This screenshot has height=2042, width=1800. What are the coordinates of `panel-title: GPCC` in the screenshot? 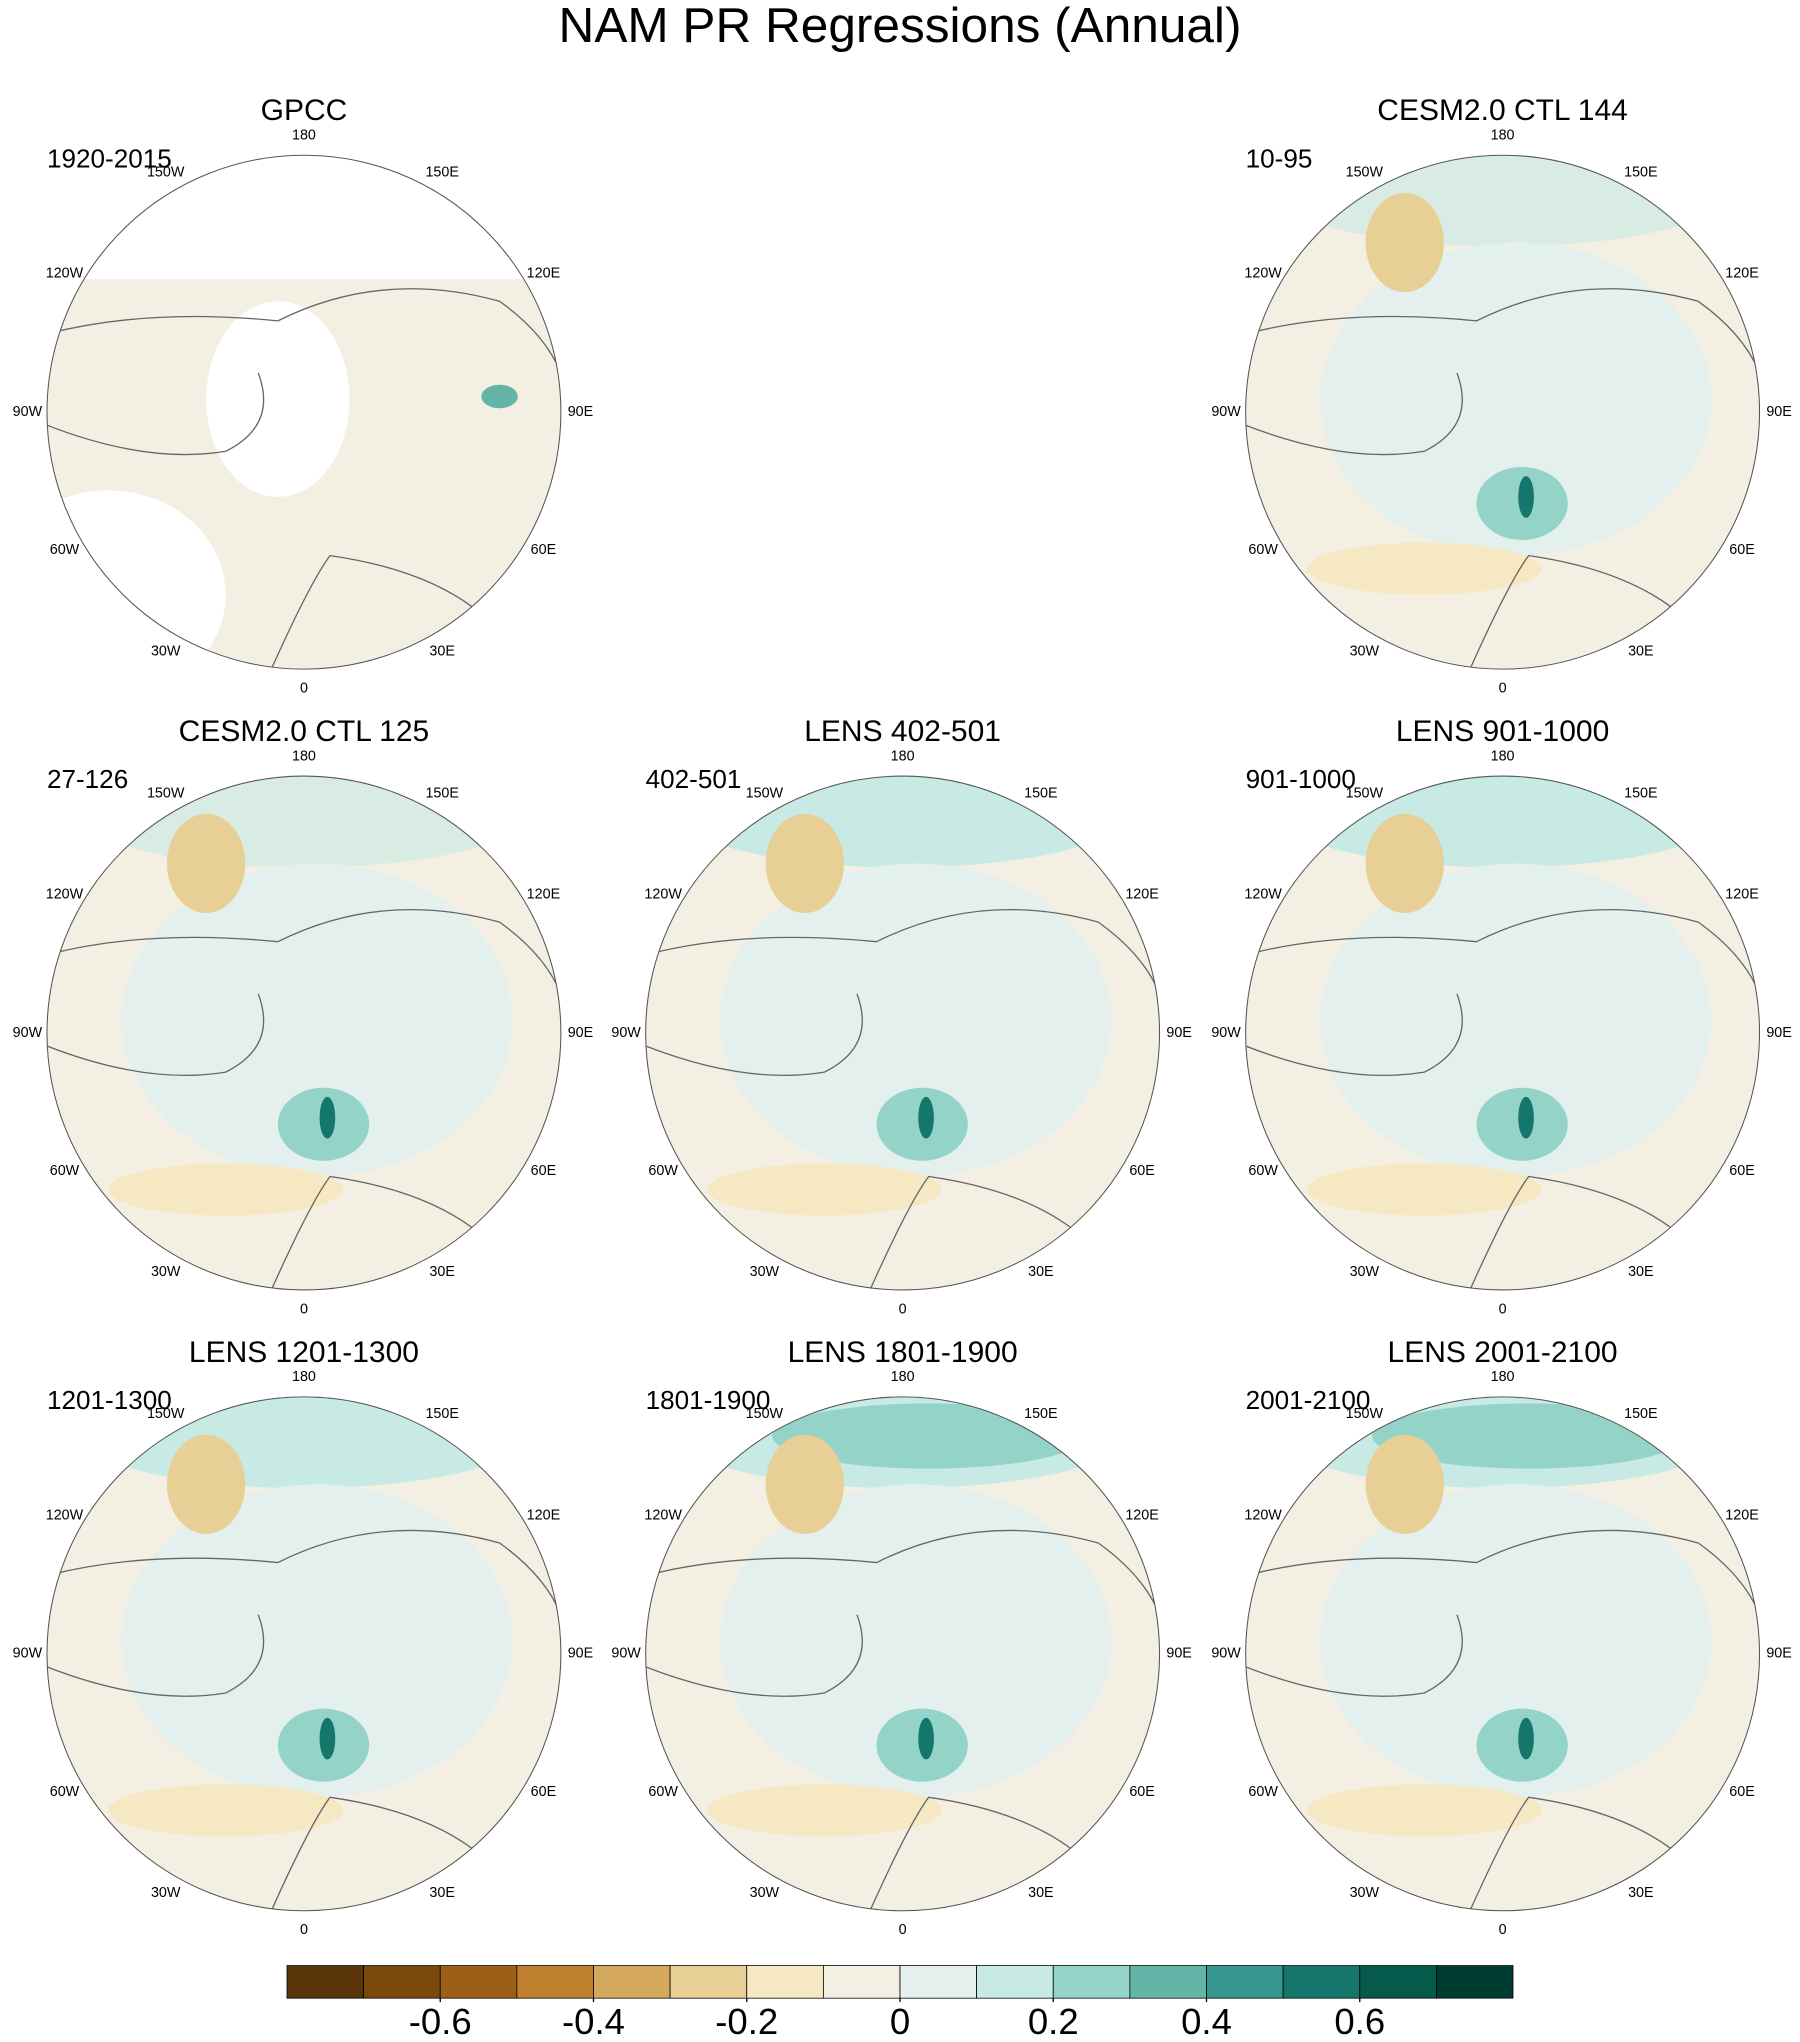 It's located at (304, 110).